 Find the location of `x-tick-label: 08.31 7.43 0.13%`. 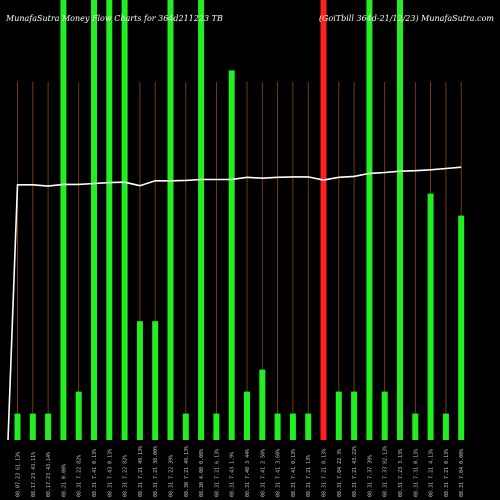

x-tick-label: 08.31 7.43 0.13% is located at coordinates (110, 473).